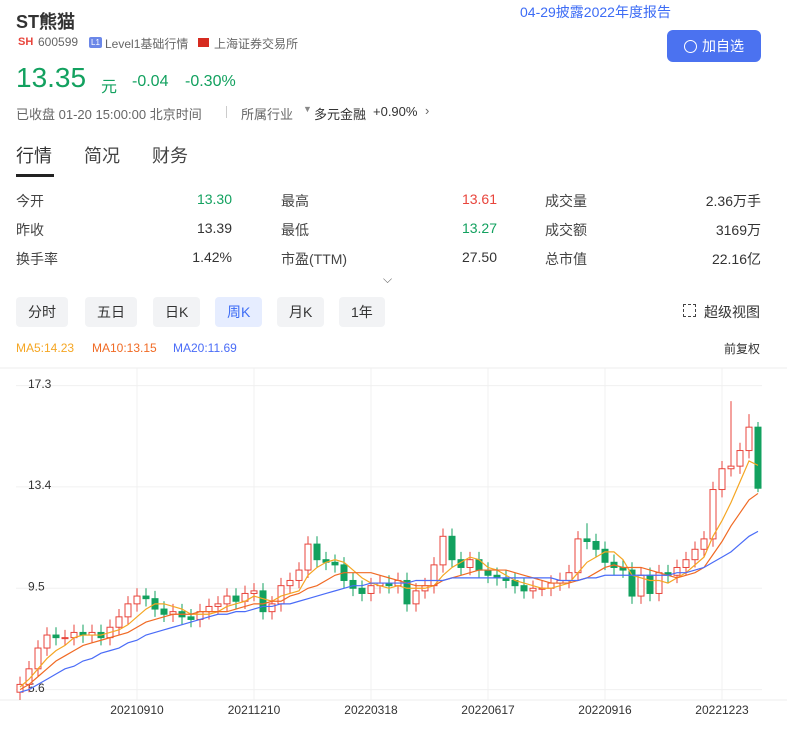  Describe the element at coordinates (300, 312) in the screenshot. I see `period-button: 月K` at that location.